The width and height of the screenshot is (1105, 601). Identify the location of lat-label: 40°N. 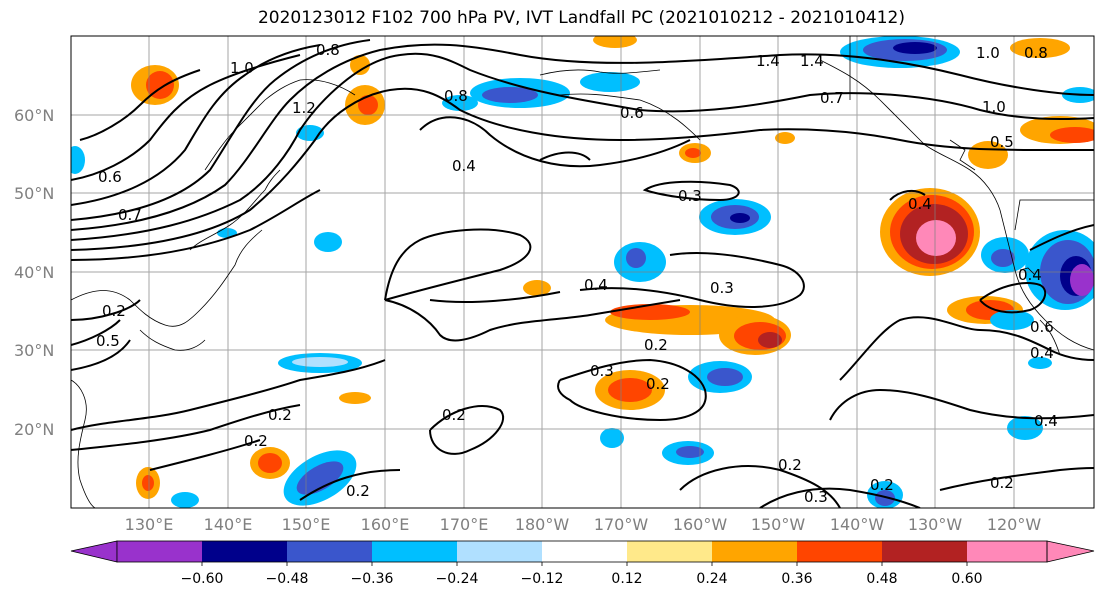
(34, 272).